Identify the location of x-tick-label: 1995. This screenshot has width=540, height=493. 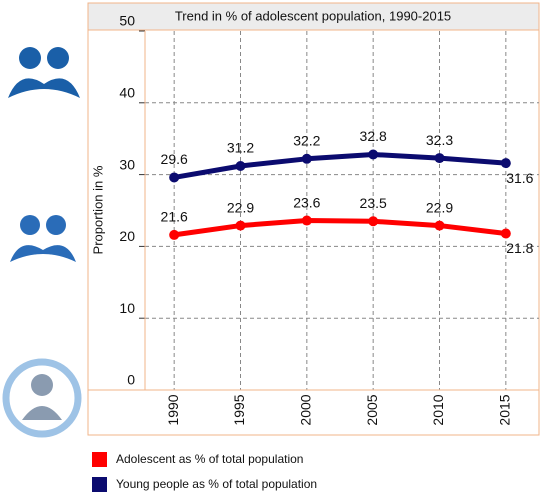
(239, 409).